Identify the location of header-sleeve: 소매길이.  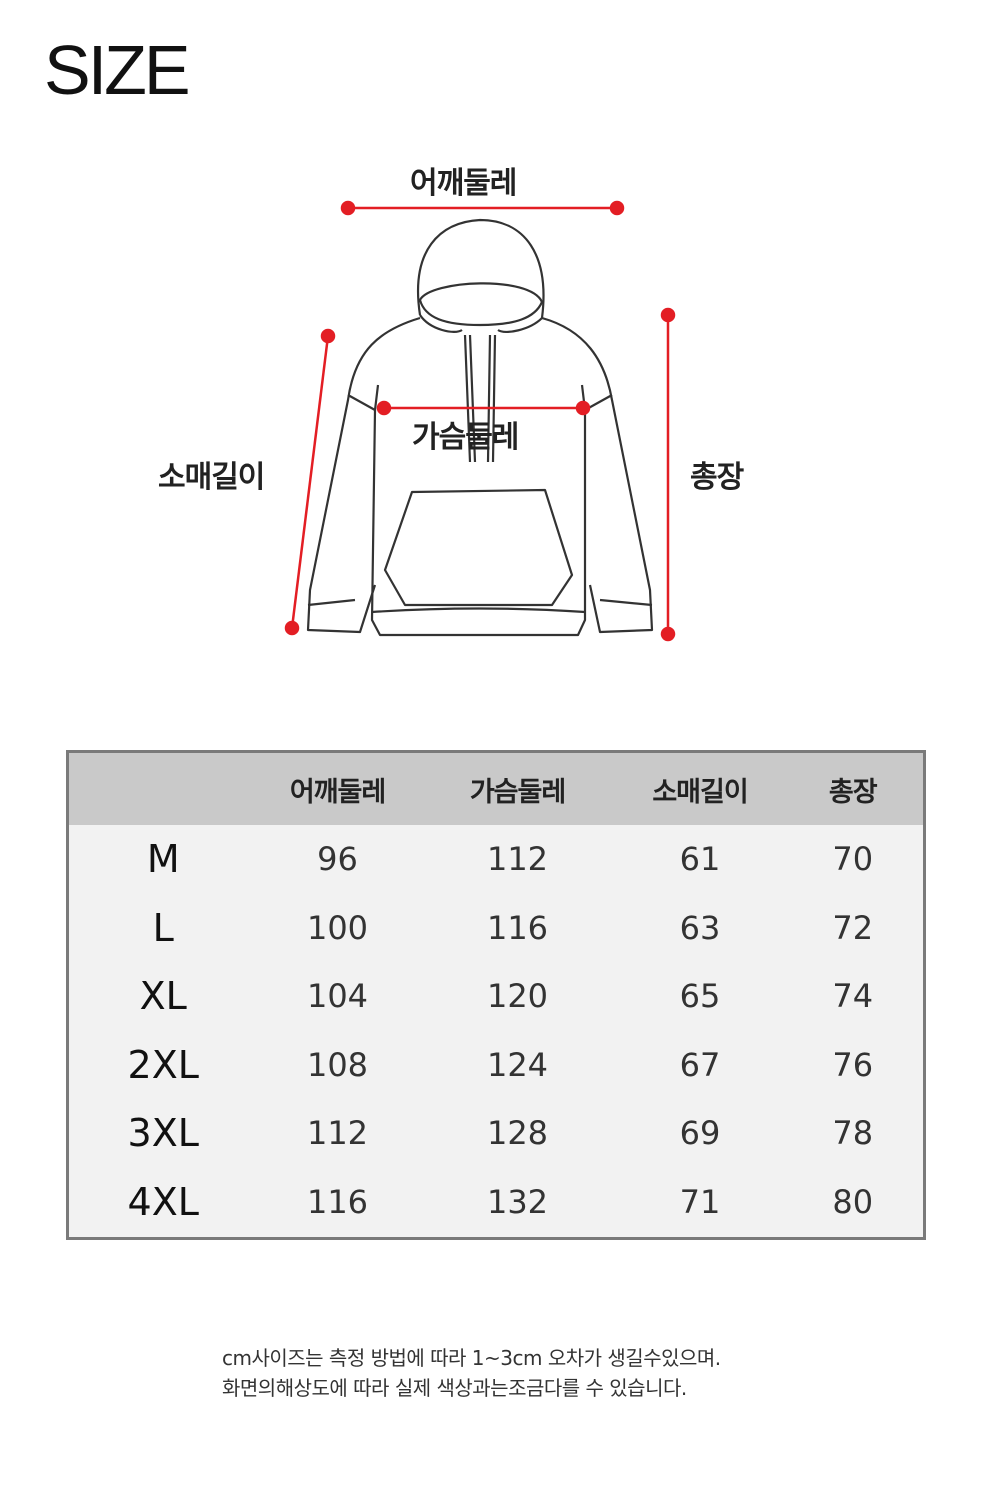
(700, 788).